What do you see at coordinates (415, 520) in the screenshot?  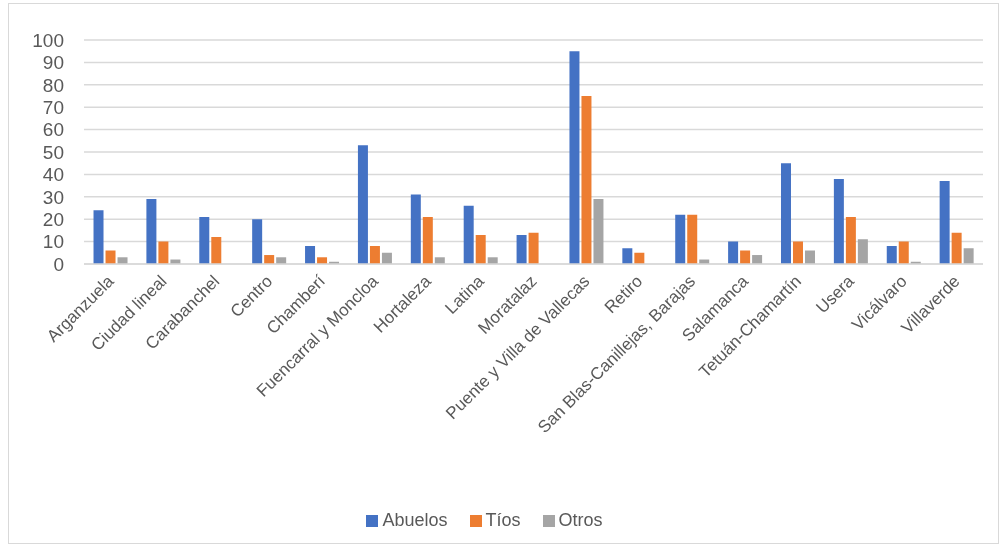 I see `legend-label: Abuelos` at bounding box center [415, 520].